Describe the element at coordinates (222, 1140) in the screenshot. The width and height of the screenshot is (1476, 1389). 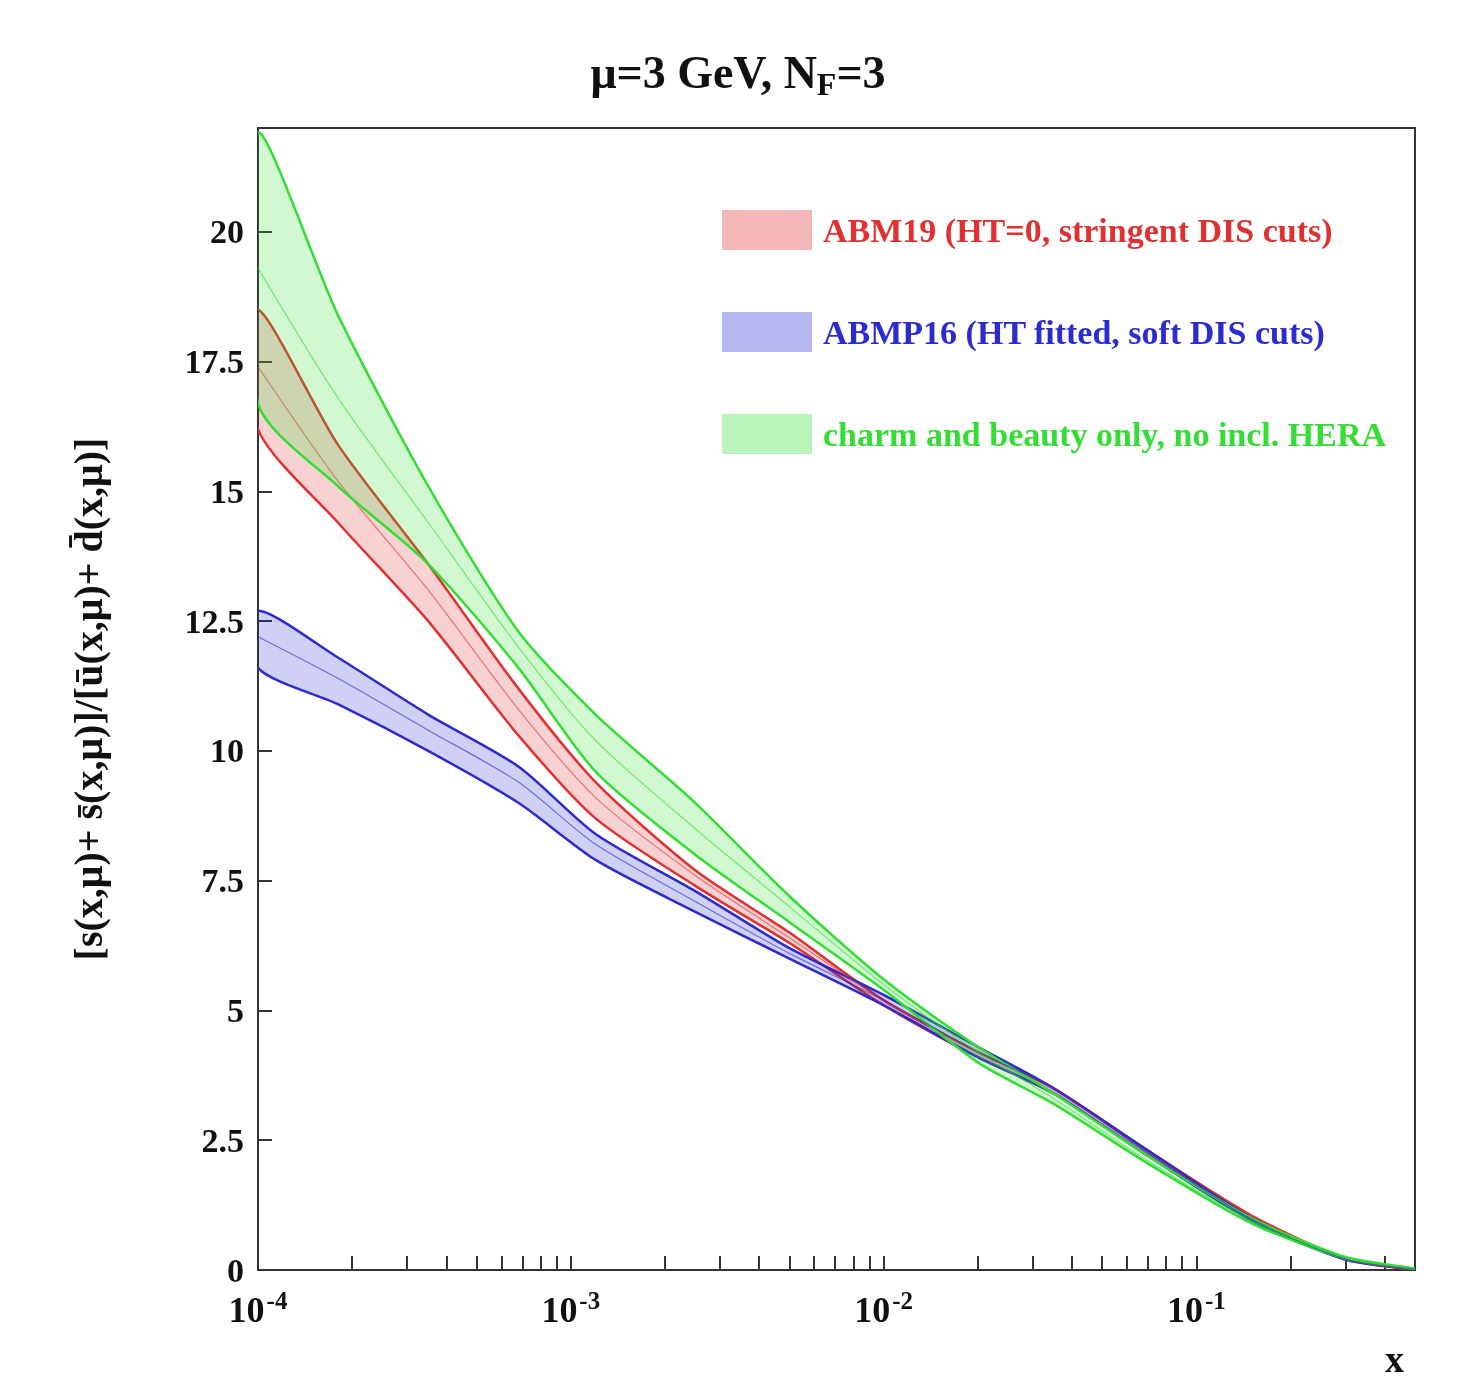
I see `y-tick-label: 2.5` at that location.